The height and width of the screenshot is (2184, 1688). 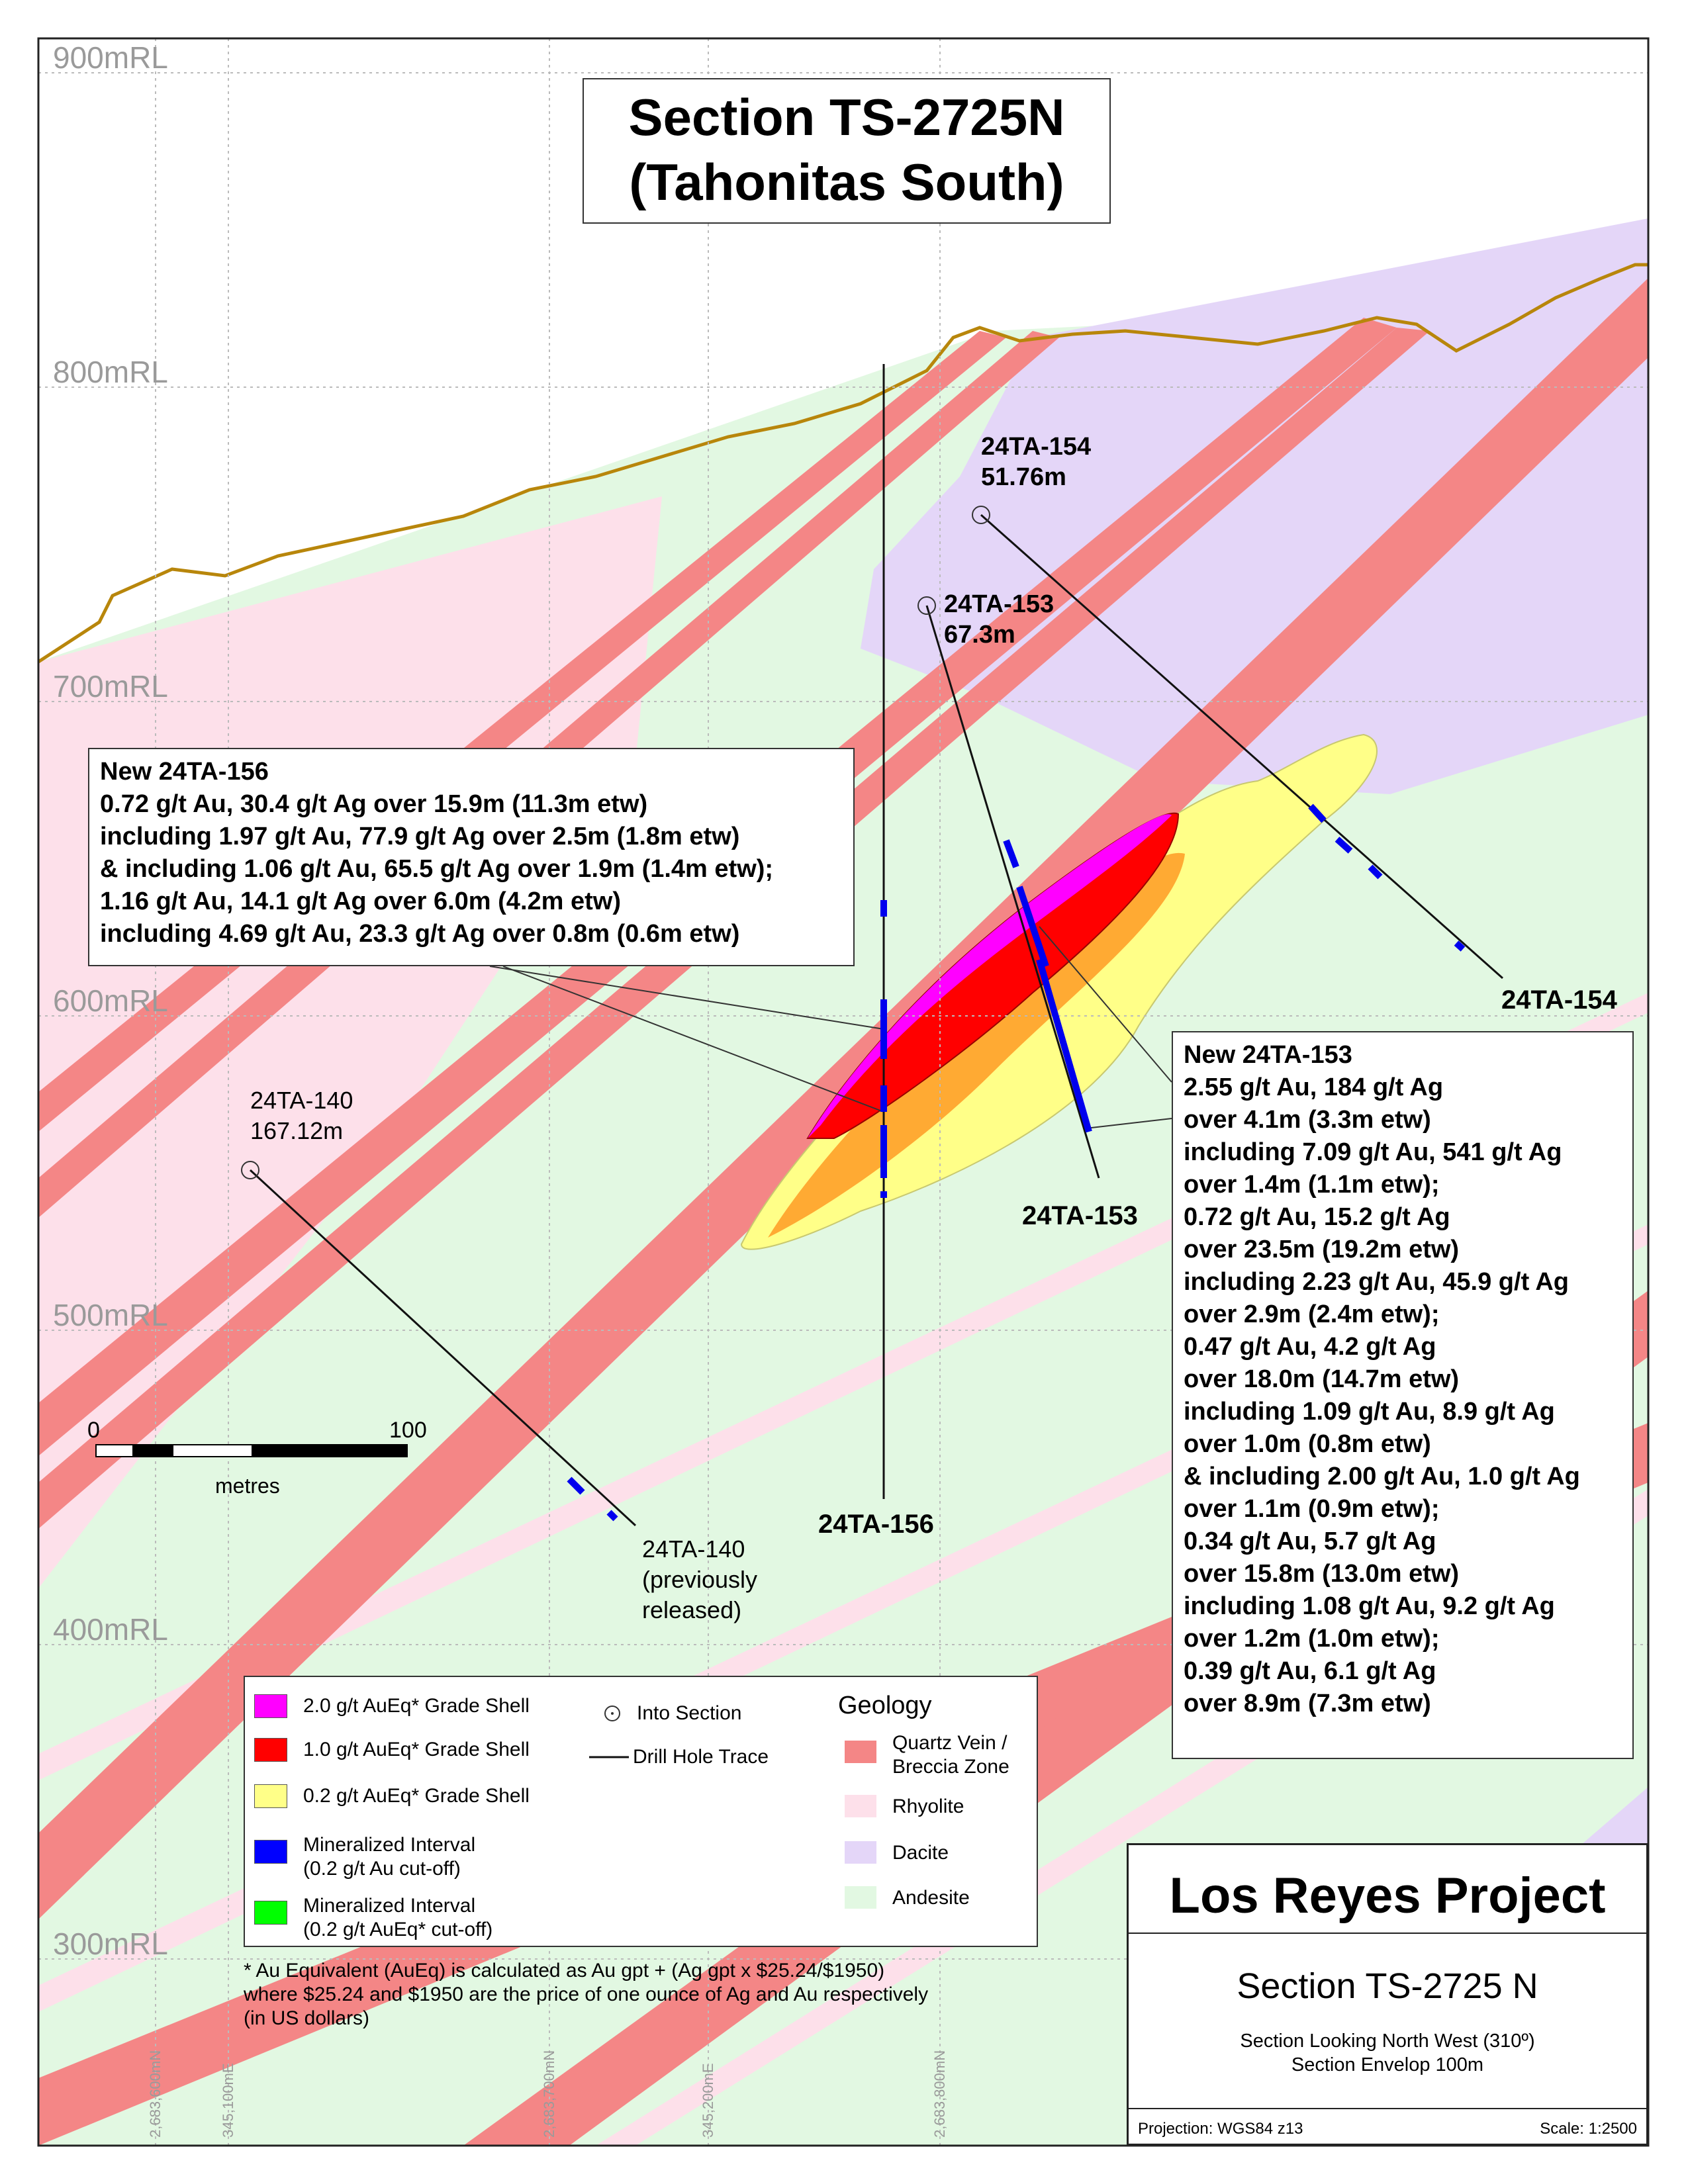 What do you see at coordinates (1220, 2129) in the screenshot?
I see `projection-label: Projection: WGS84 z13` at bounding box center [1220, 2129].